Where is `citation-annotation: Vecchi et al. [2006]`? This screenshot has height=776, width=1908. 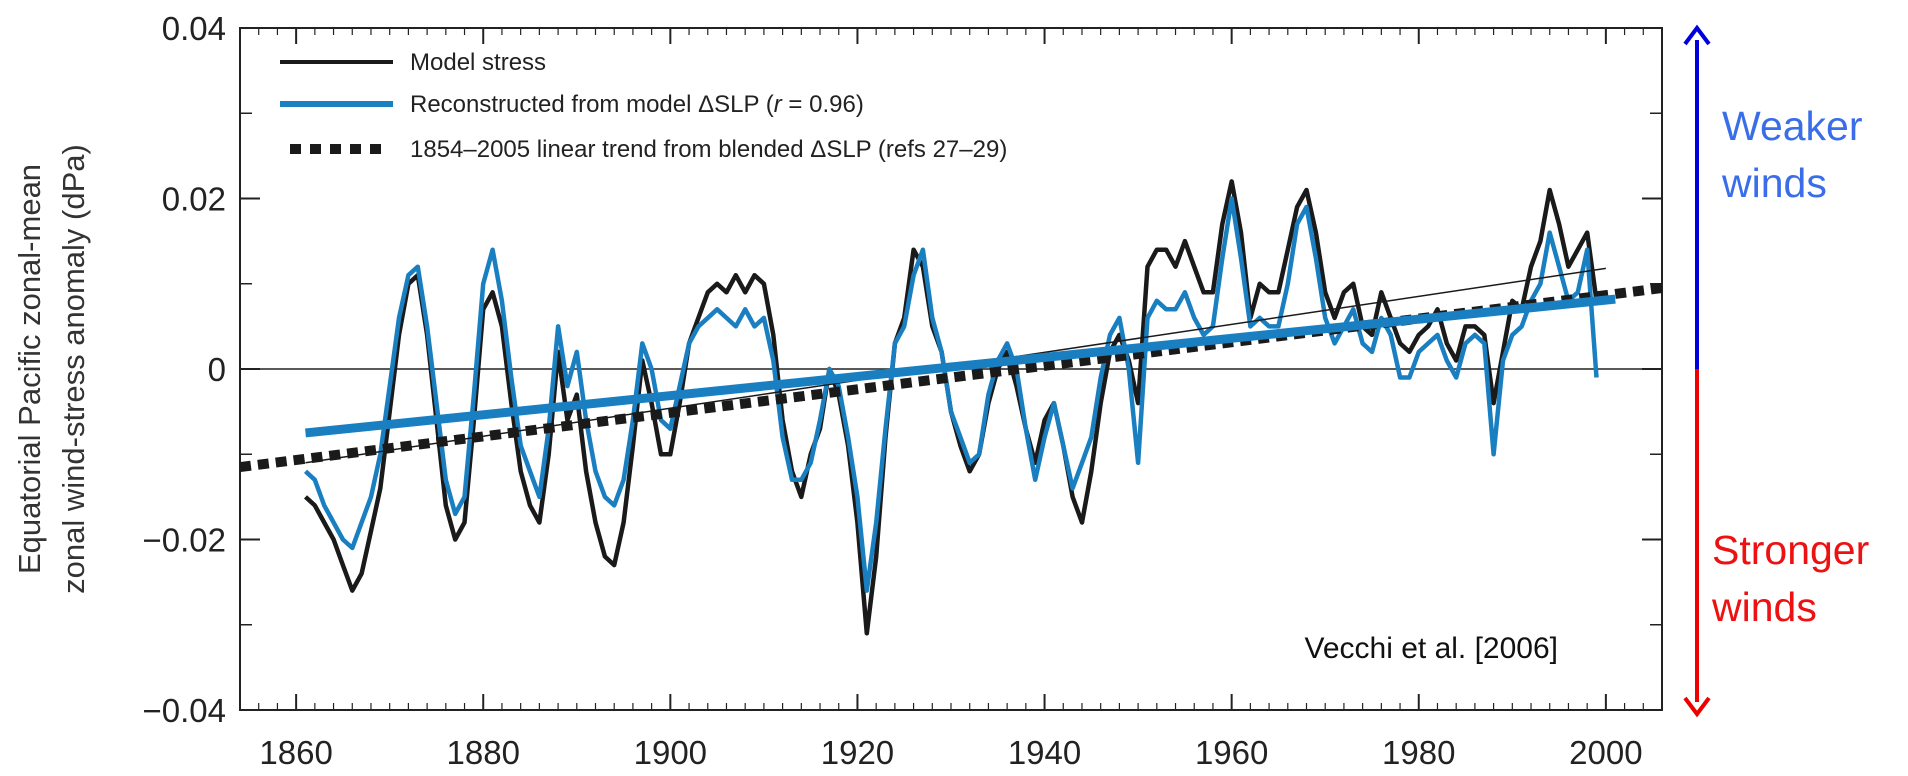 citation-annotation: Vecchi et al. [2006] is located at coordinates (1431, 648).